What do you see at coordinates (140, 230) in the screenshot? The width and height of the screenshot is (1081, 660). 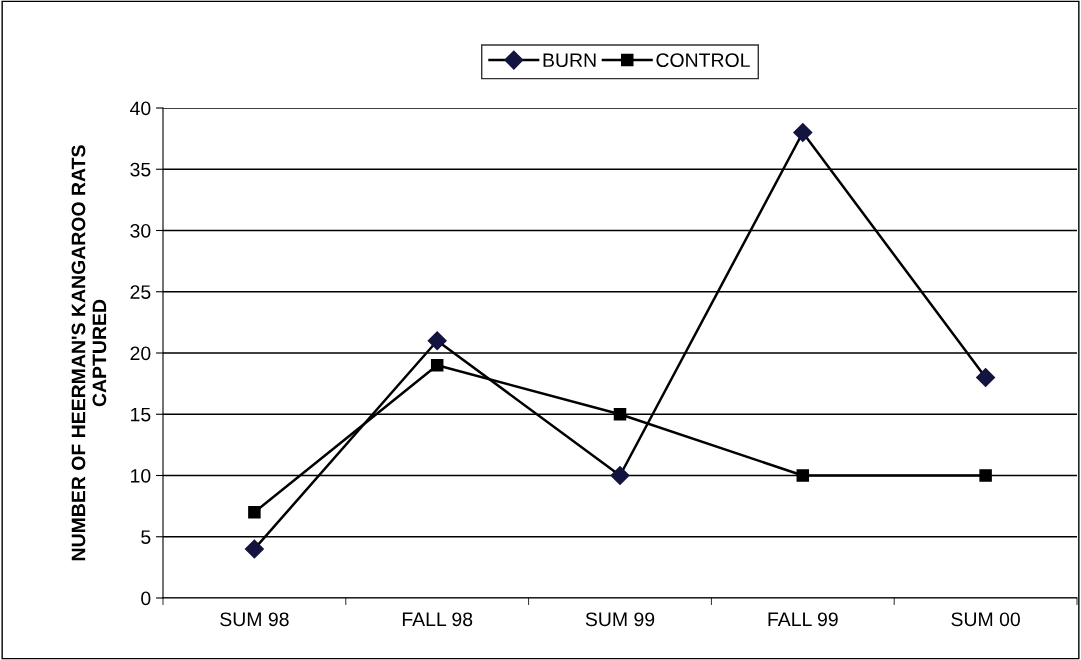 I see `y-tick-label: 30` at bounding box center [140, 230].